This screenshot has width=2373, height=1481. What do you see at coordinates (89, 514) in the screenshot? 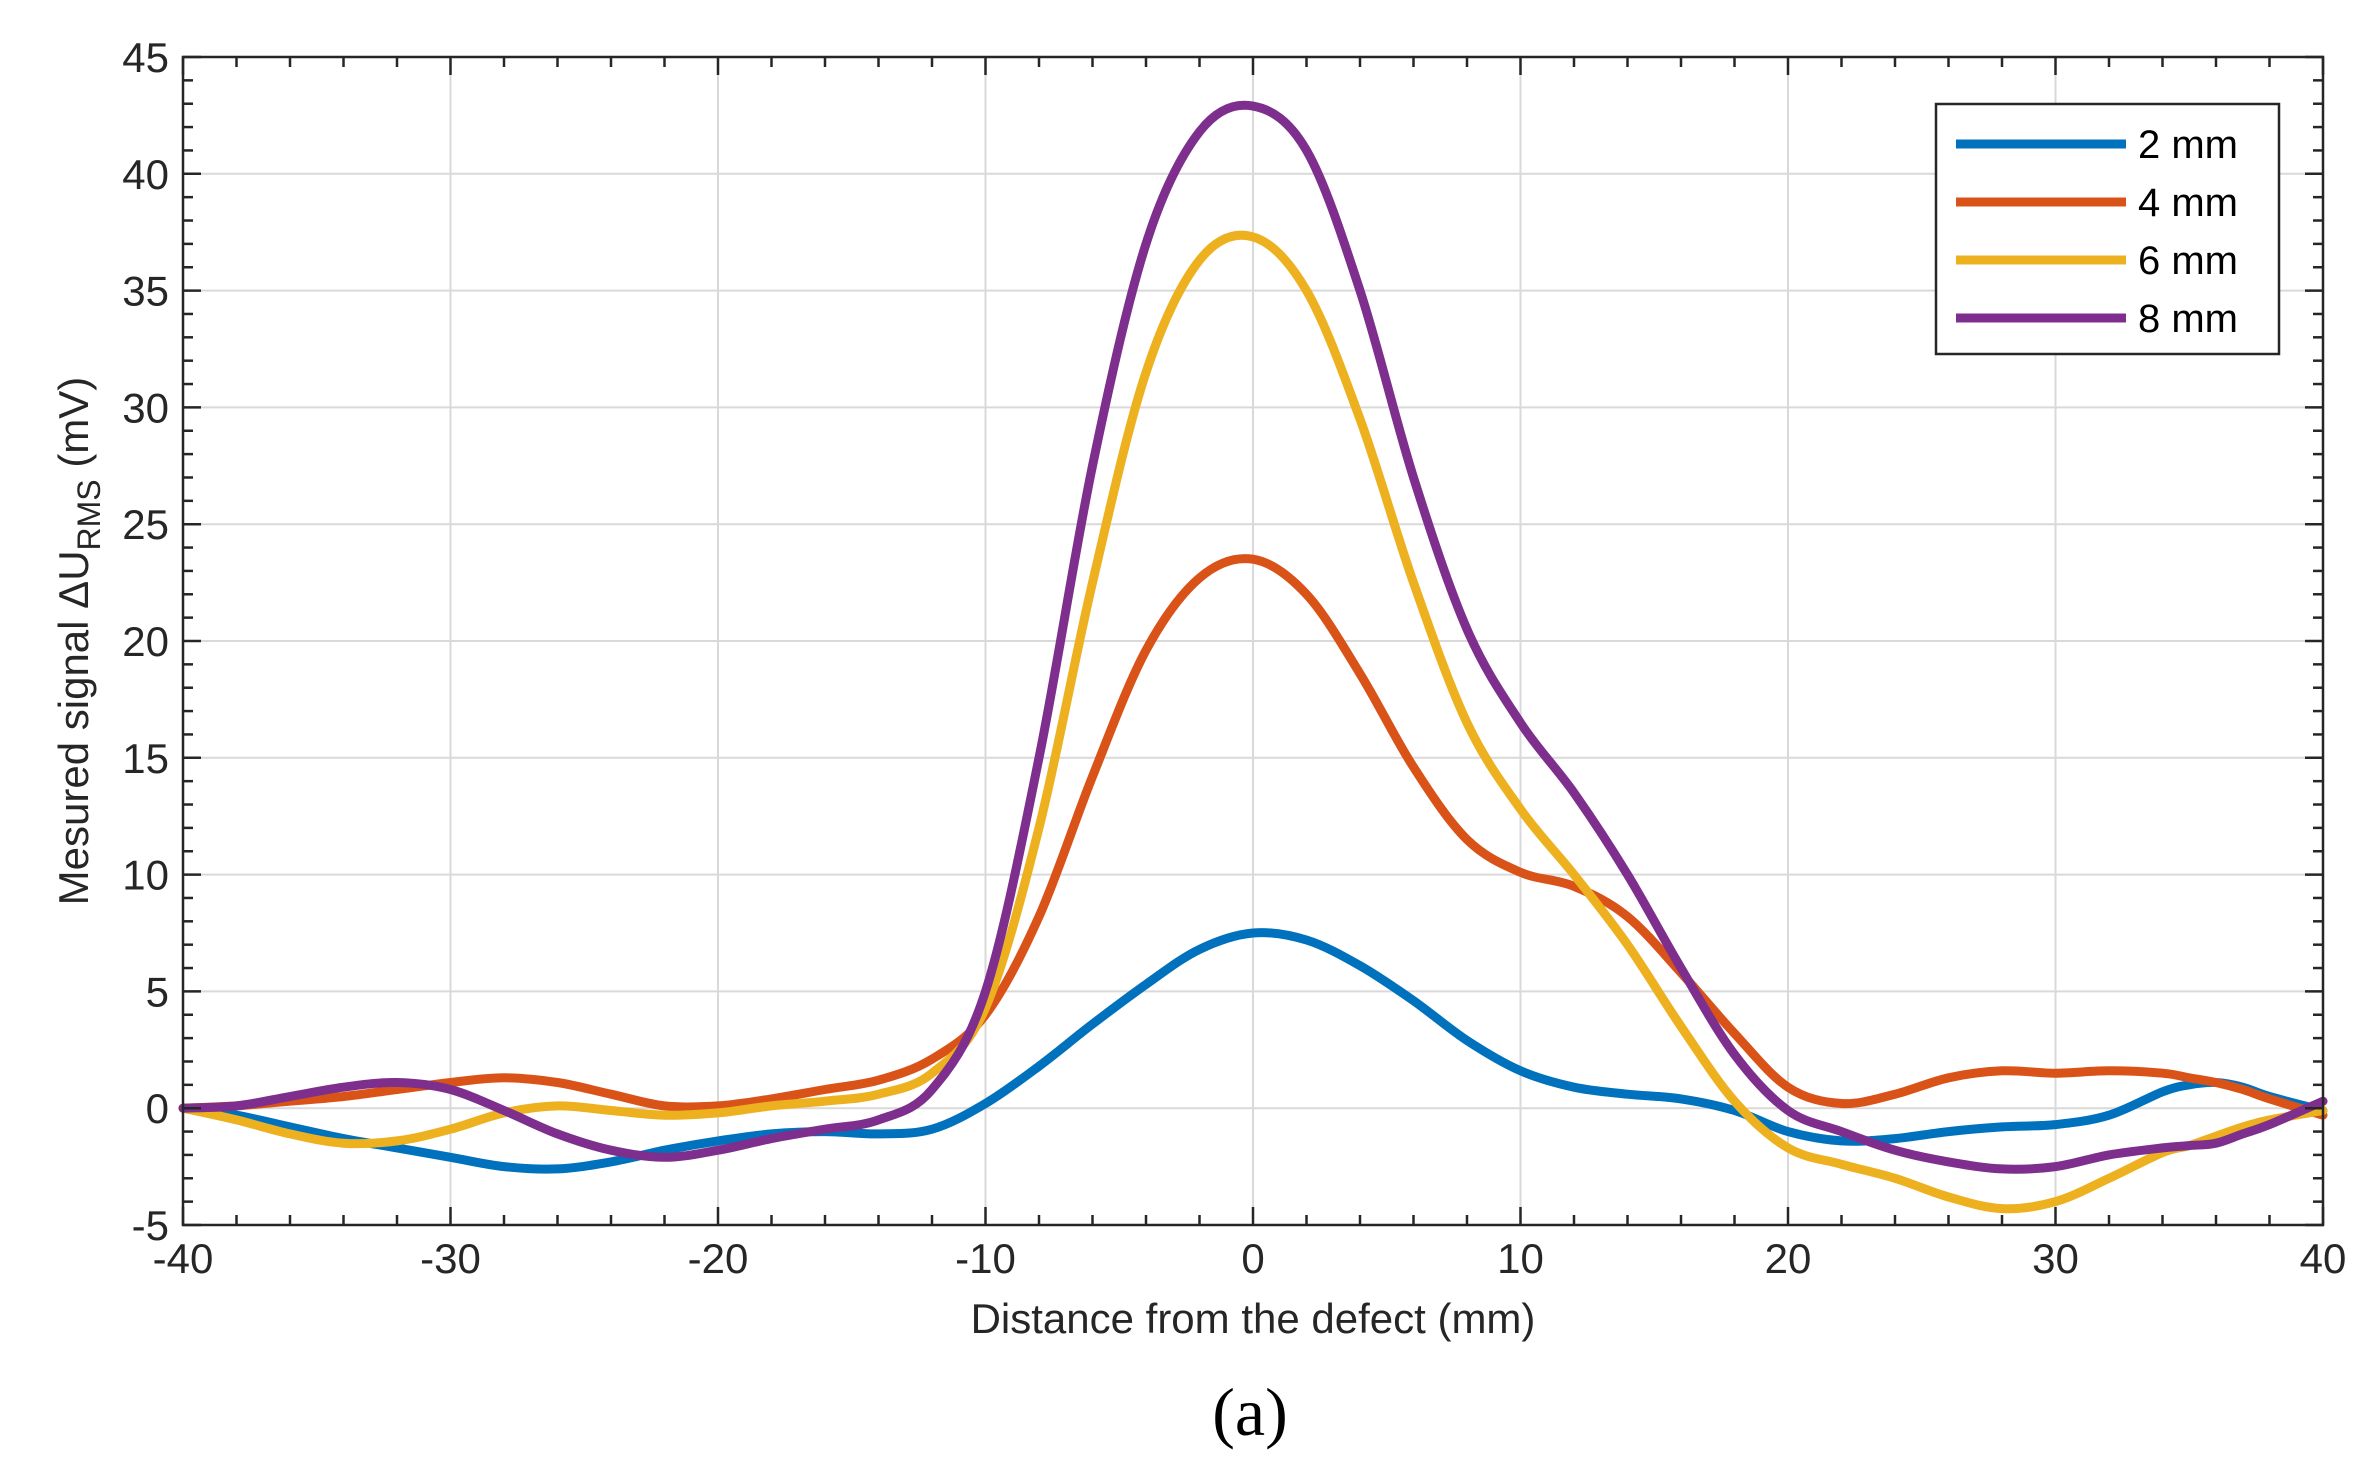
I see `y-axis-title-subscript: RMS` at bounding box center [89, 514].